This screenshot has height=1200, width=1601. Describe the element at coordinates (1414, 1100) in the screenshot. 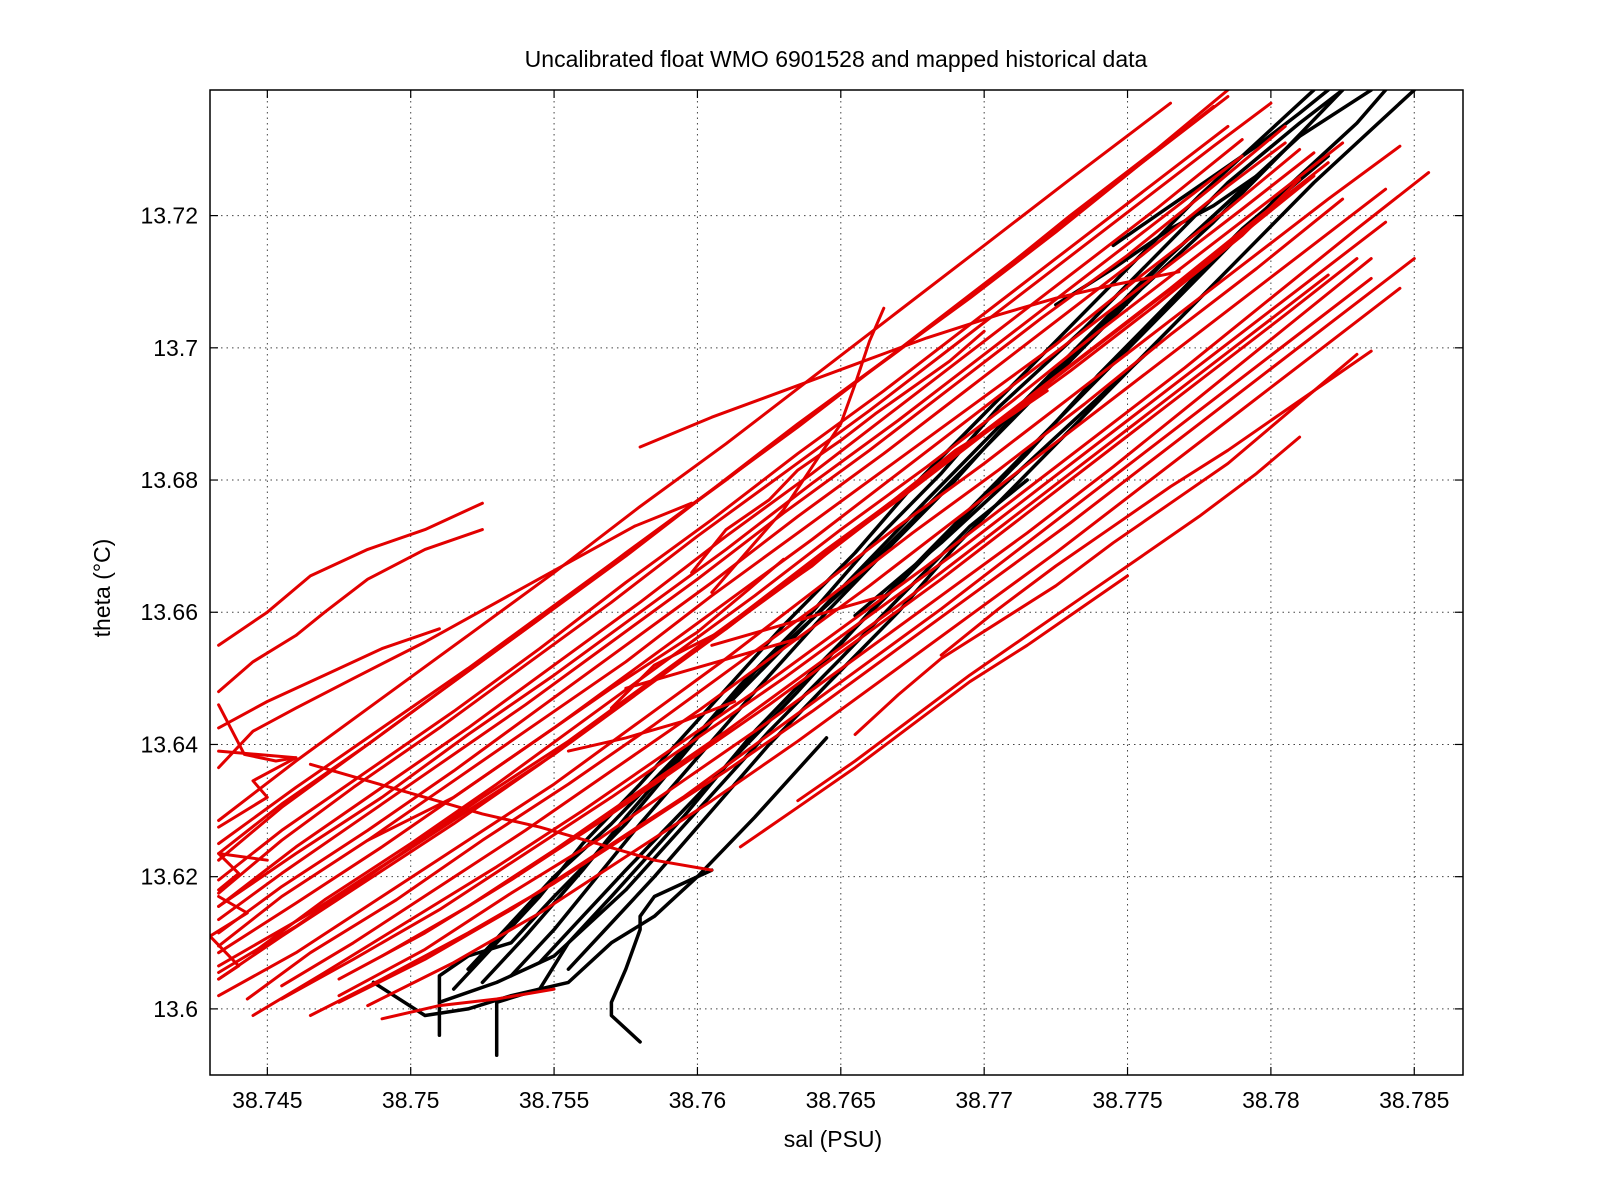

I see `x-tick-label: 38.785` at that location.